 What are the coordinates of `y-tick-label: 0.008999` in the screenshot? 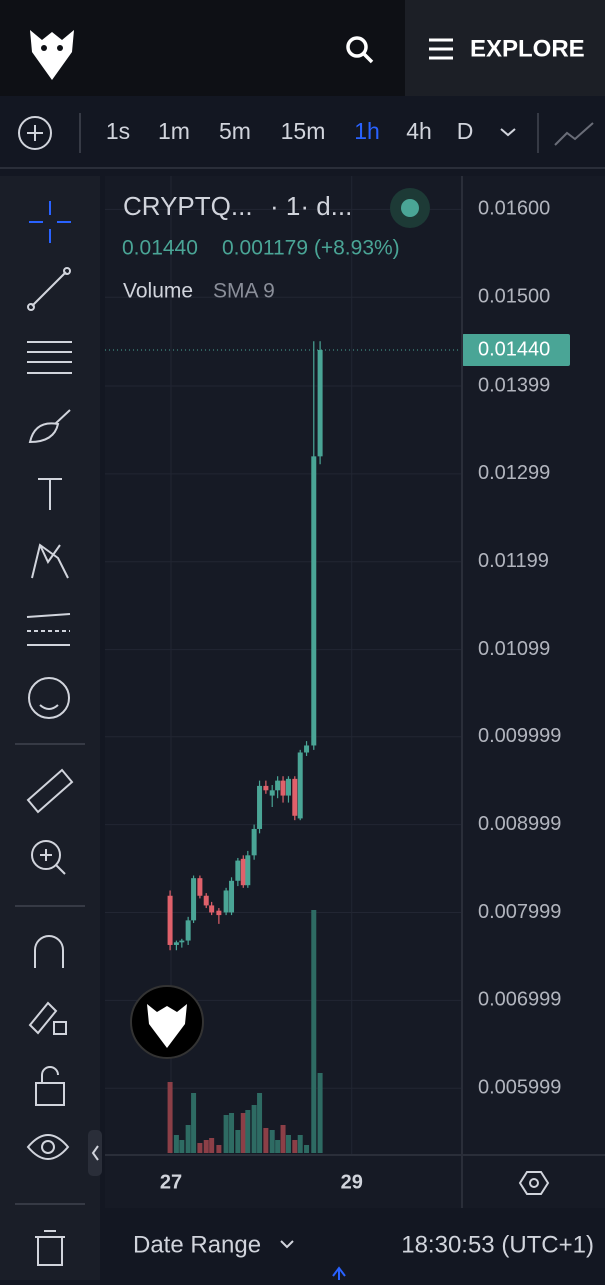 It's located at (519, 824).